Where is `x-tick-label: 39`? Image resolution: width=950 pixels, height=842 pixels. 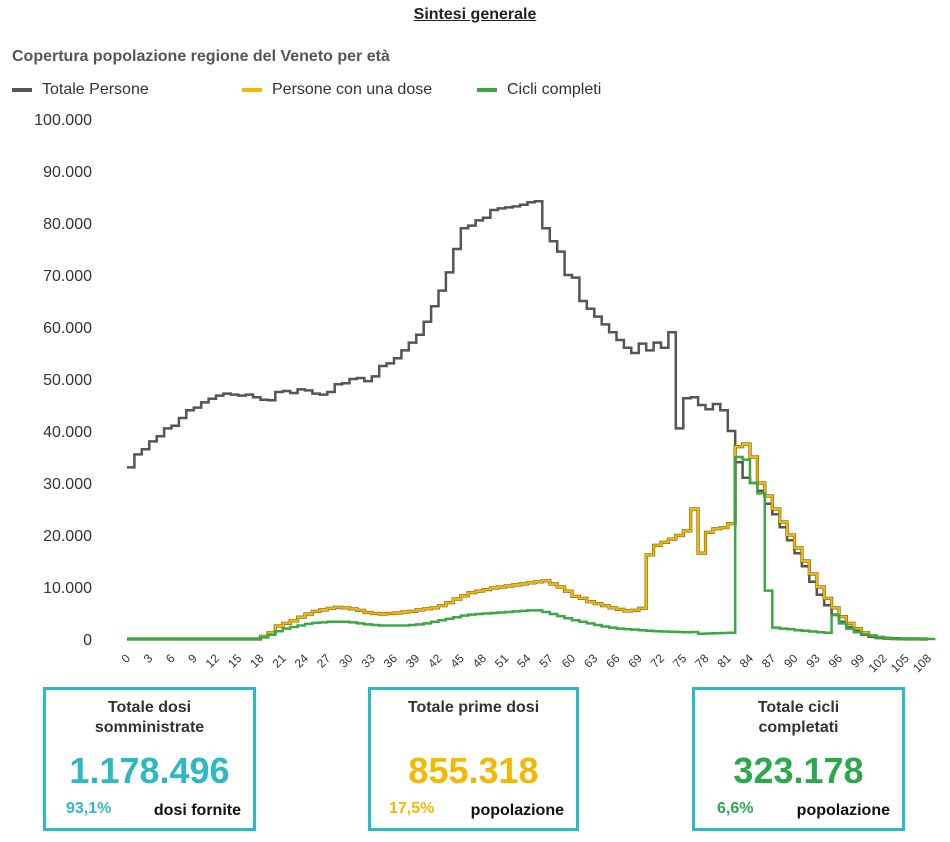 x-tick-label: 39 is located at coordinates (413, 661).